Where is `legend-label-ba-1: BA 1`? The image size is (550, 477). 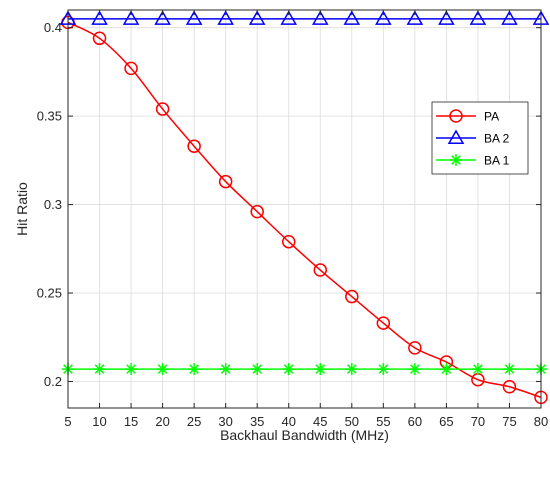 legend-label-ba-1: BA 1 is located at coordinates (497, 161).